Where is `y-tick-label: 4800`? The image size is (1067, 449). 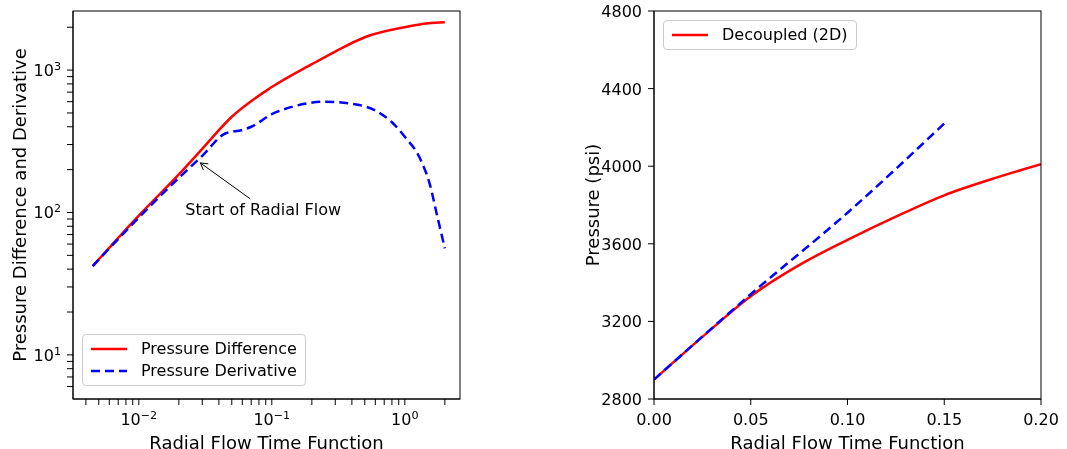
y-tick-label: 4800 is located at coordinates (621, 11).